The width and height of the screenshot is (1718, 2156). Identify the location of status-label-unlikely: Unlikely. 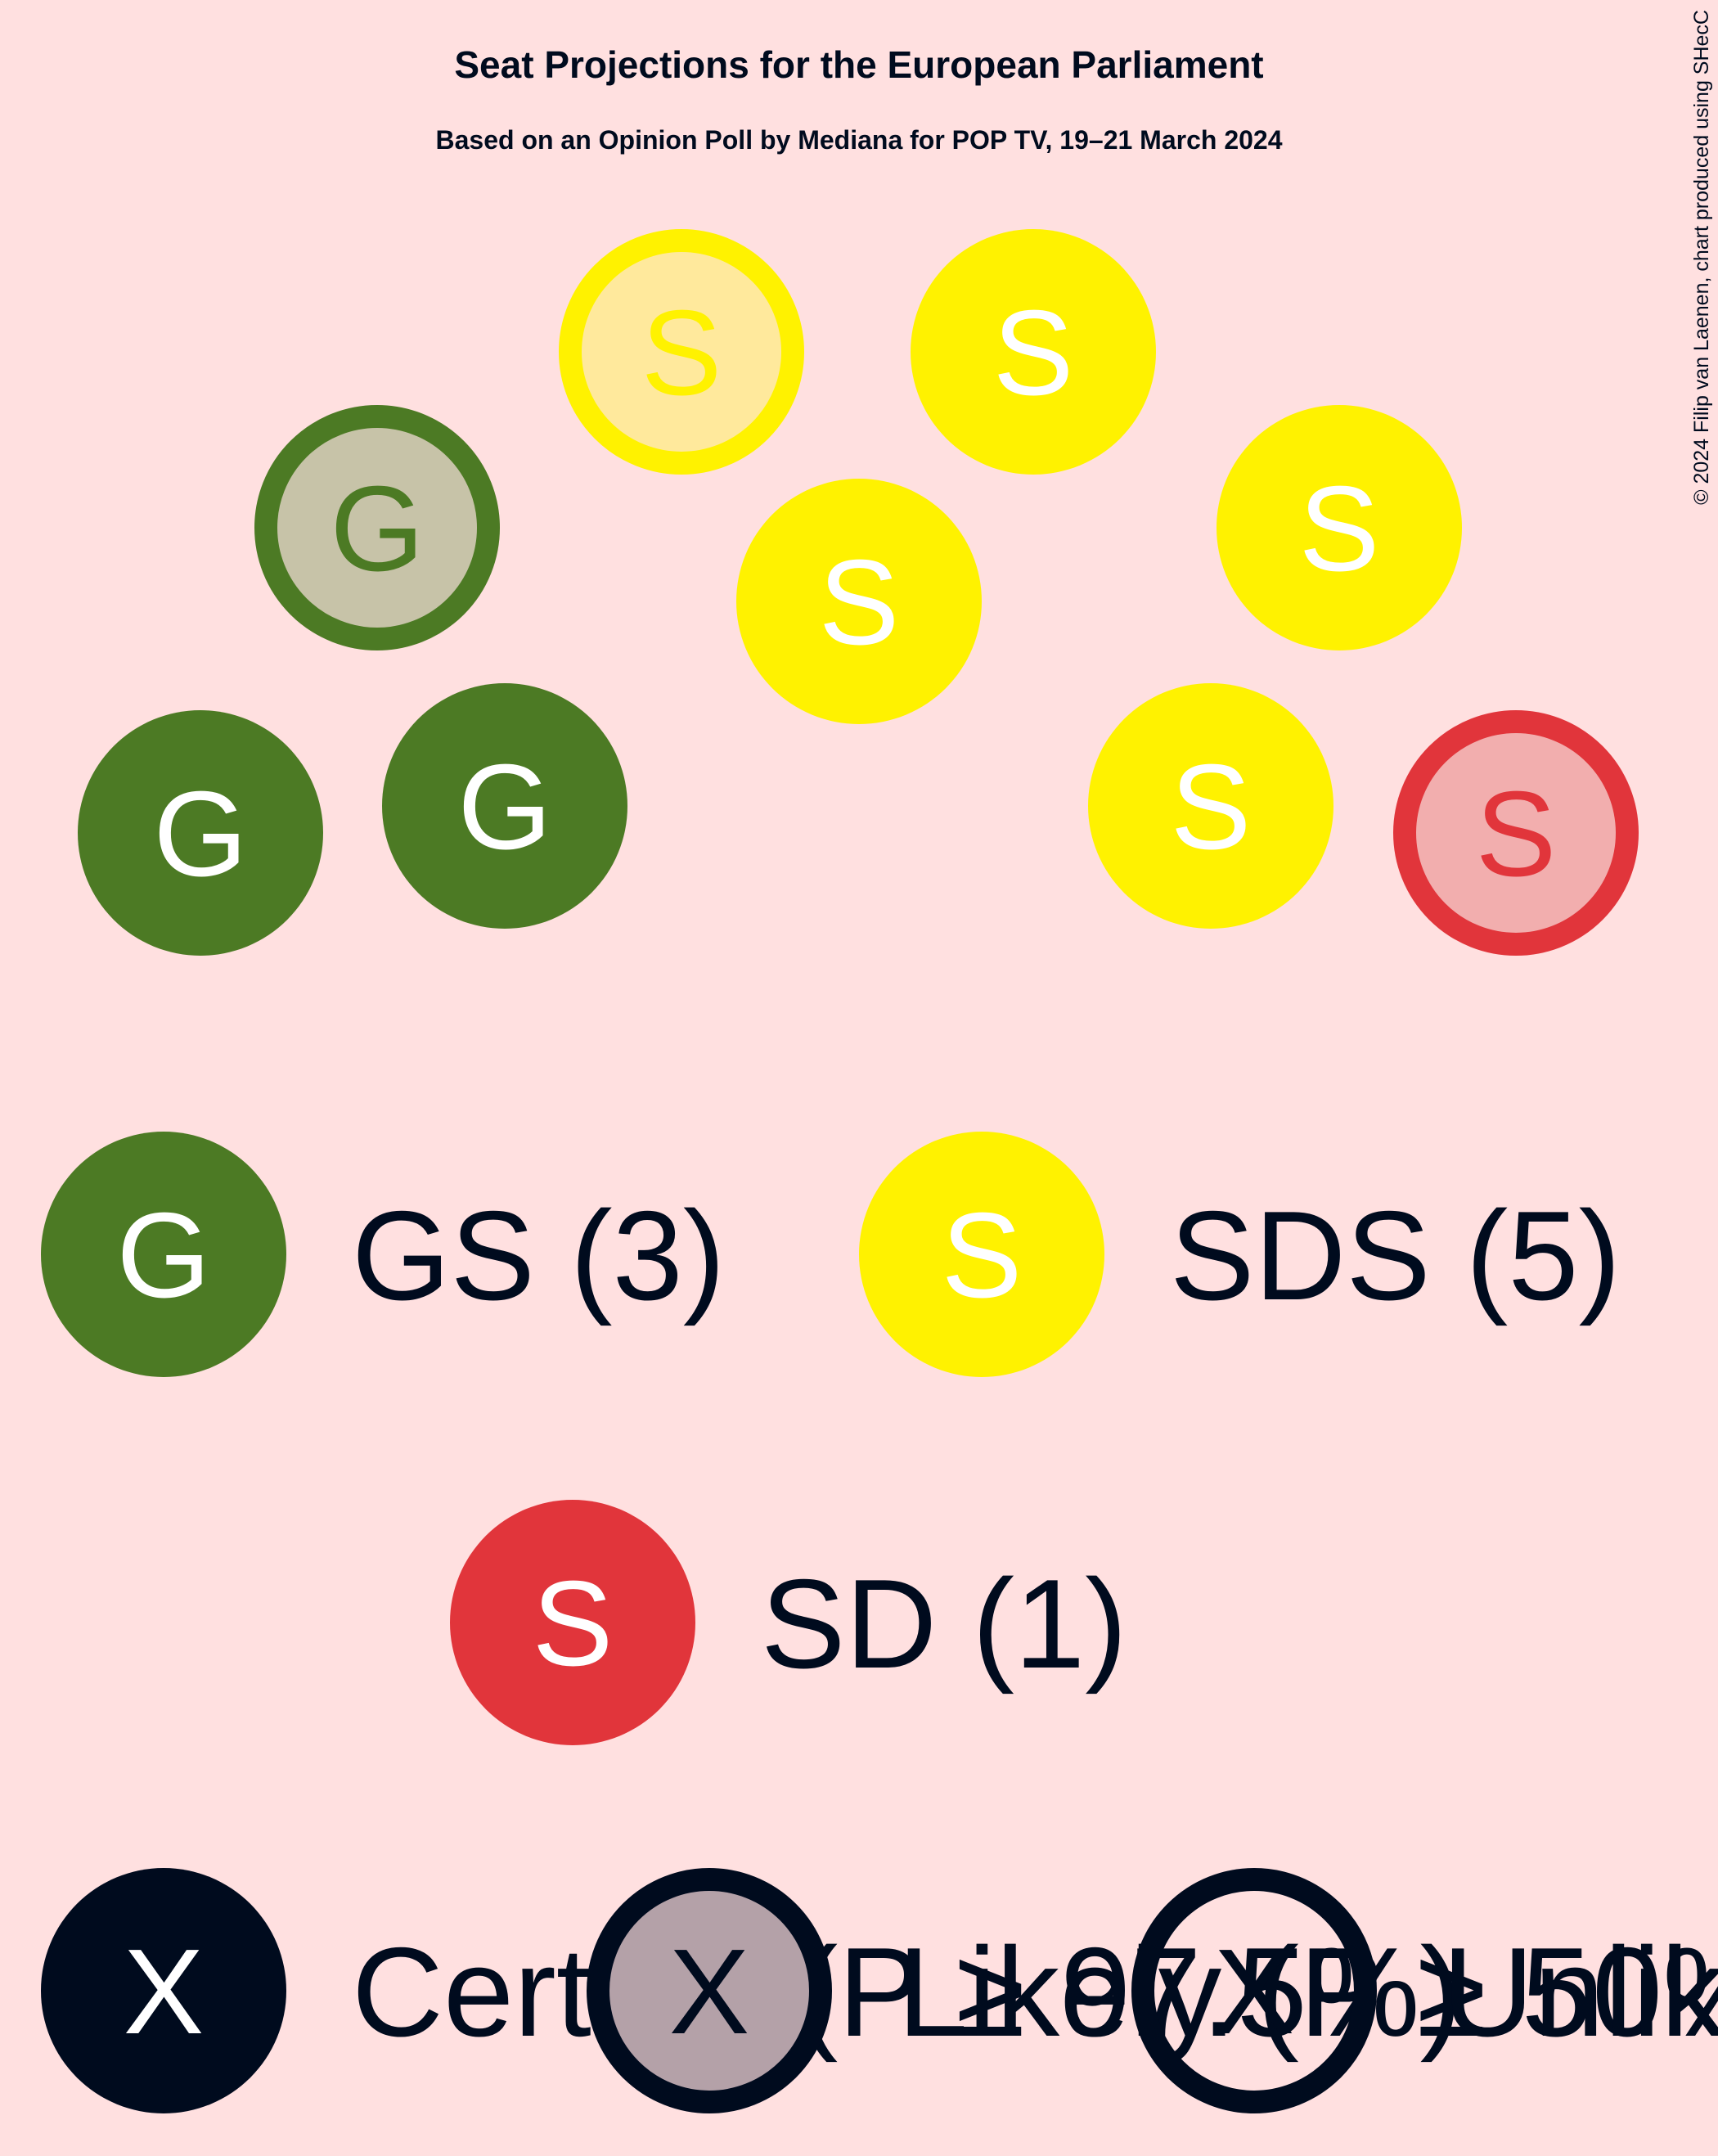
(1580, 1992).